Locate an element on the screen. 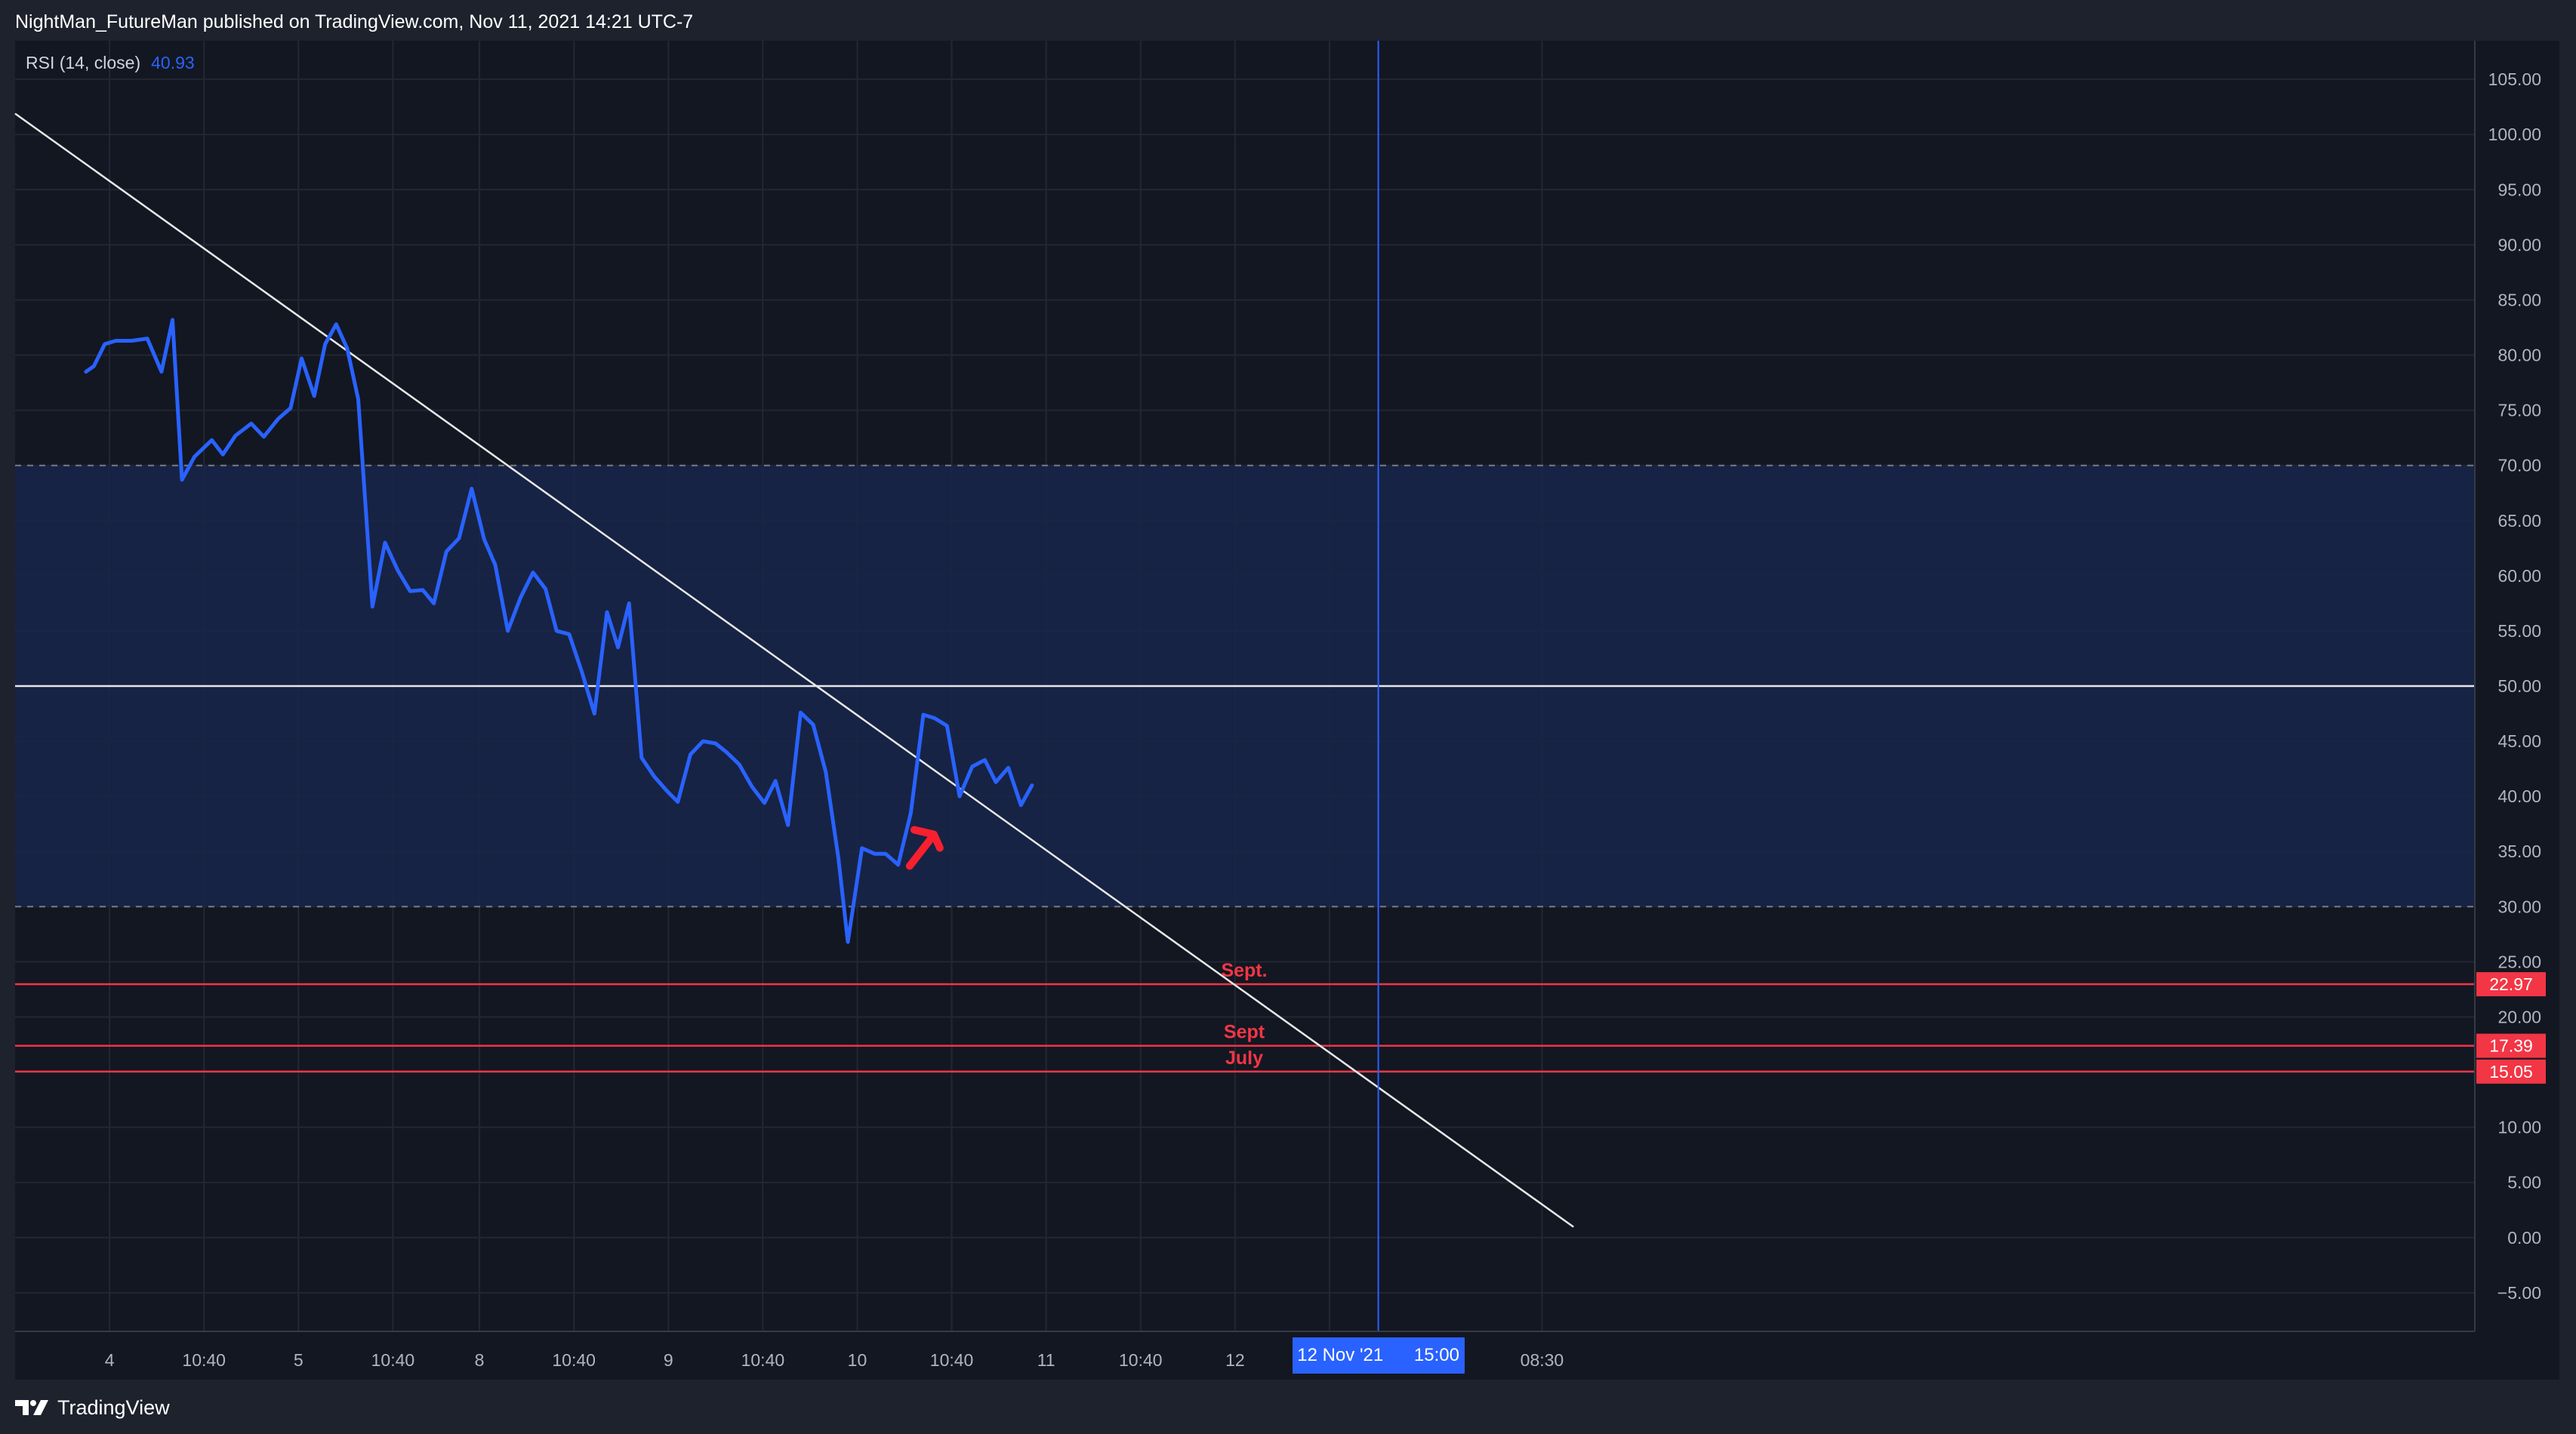  tradingview-logo-icon is located at coordinates (31, 1407).